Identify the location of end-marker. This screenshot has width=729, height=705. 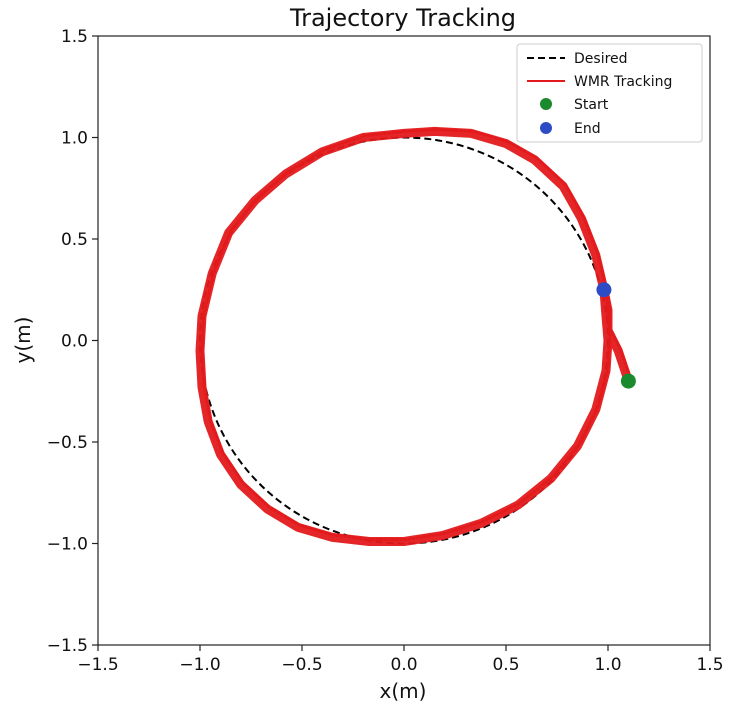
(604, 290).